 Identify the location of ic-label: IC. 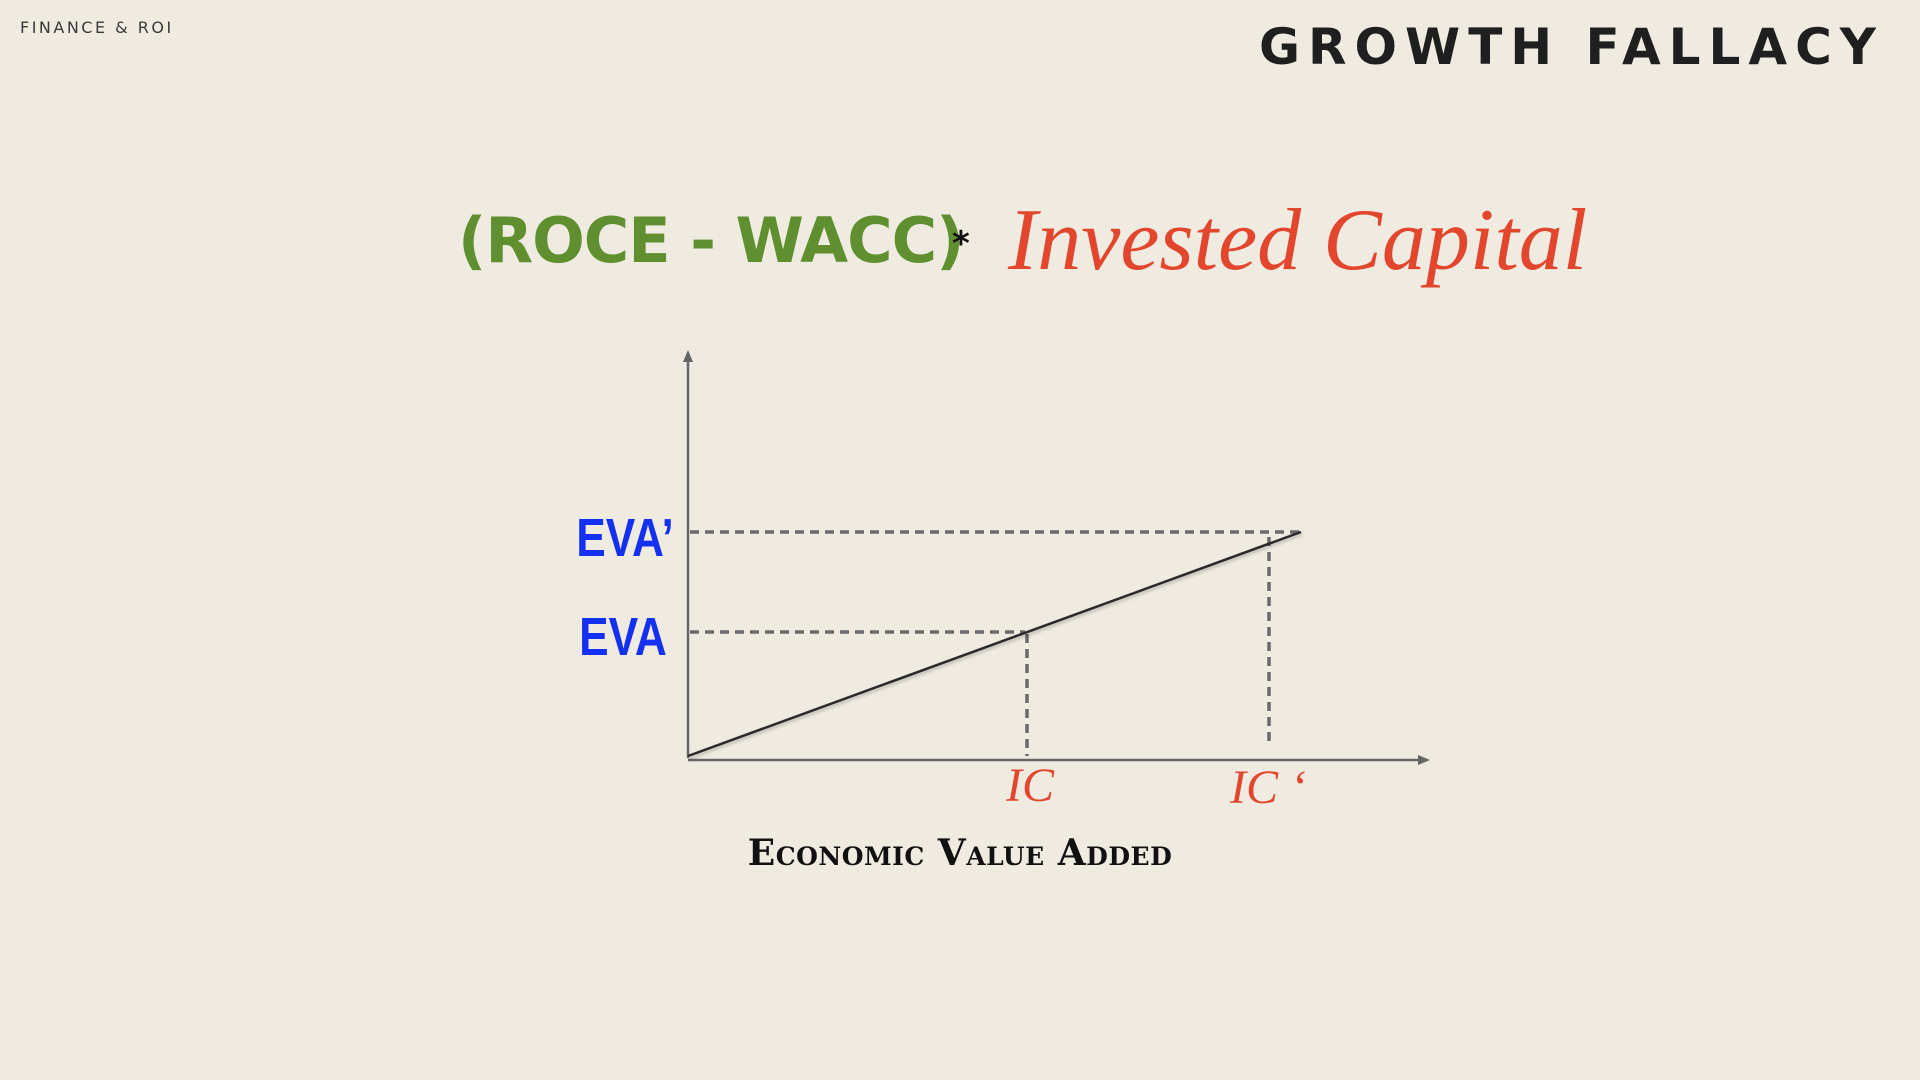
(1030, 785).